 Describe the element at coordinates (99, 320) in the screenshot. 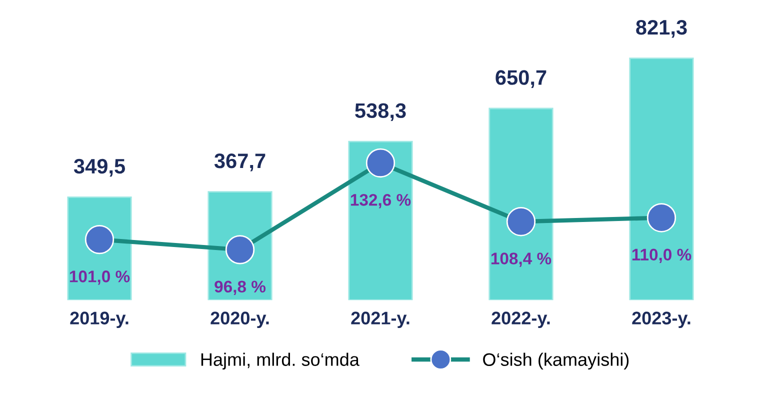

I see `x-tick-label: 2019-y.` at that location.